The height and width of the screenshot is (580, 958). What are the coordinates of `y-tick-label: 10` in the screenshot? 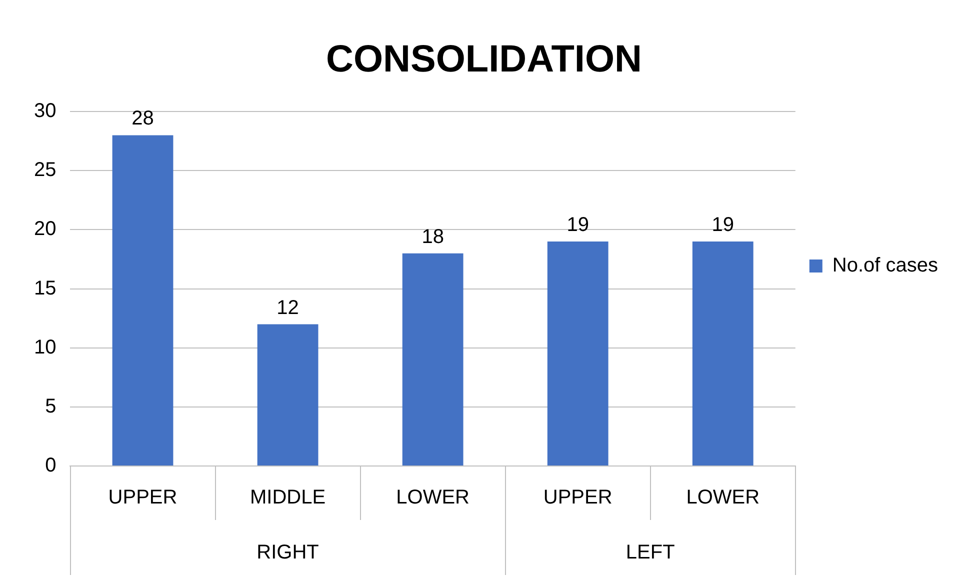 It's located at (45, 347).